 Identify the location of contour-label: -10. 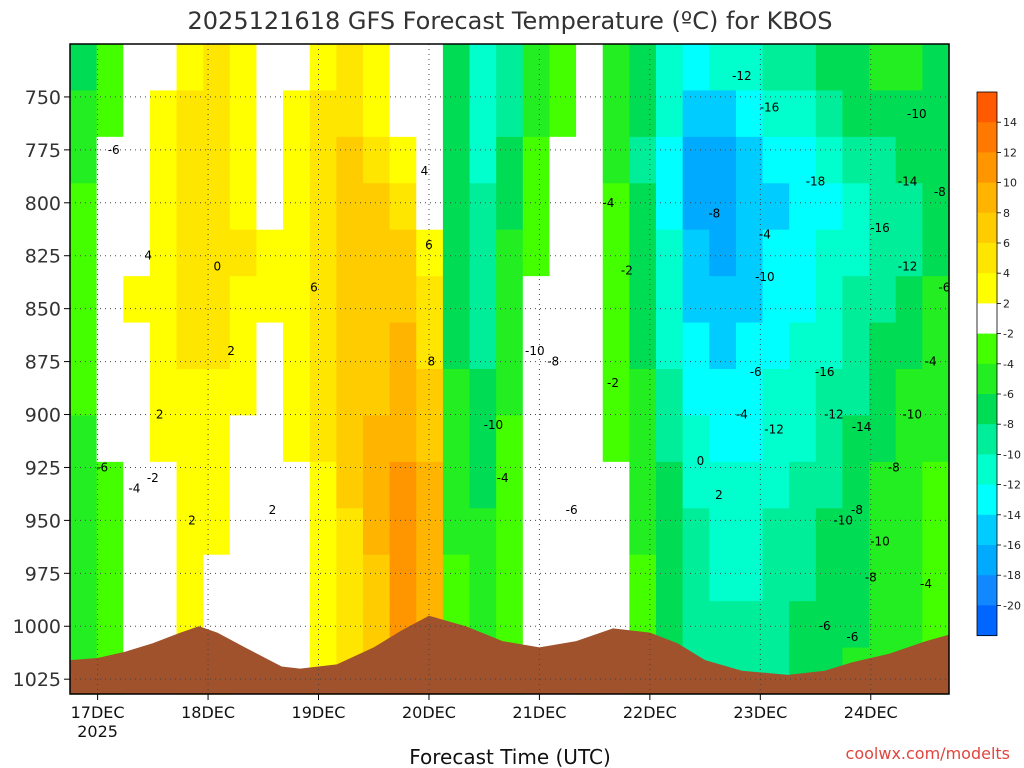
(880, 542).